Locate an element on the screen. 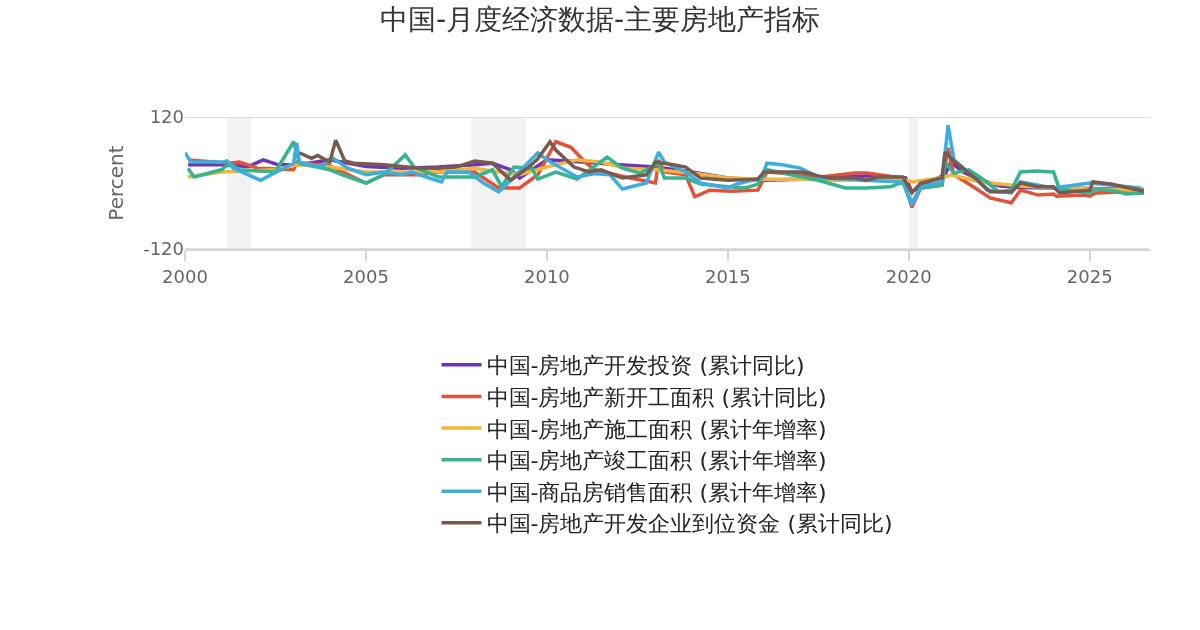 This screenshot has width=1200, height=630. legend-label: 中国-商品房销售面积 (累计年增率) is located at coordinates (656, 492).